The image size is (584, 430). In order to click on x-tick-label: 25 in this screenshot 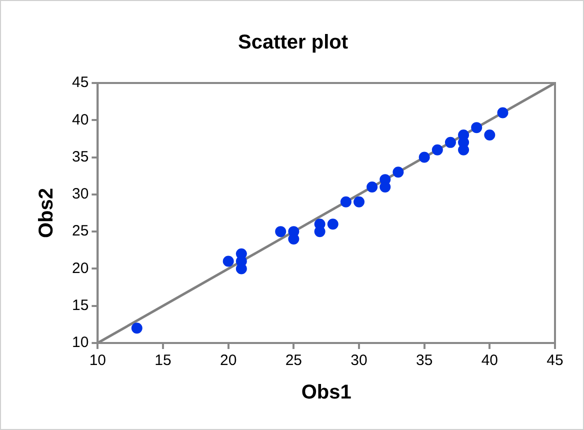, I will do `click(293, 361)`.